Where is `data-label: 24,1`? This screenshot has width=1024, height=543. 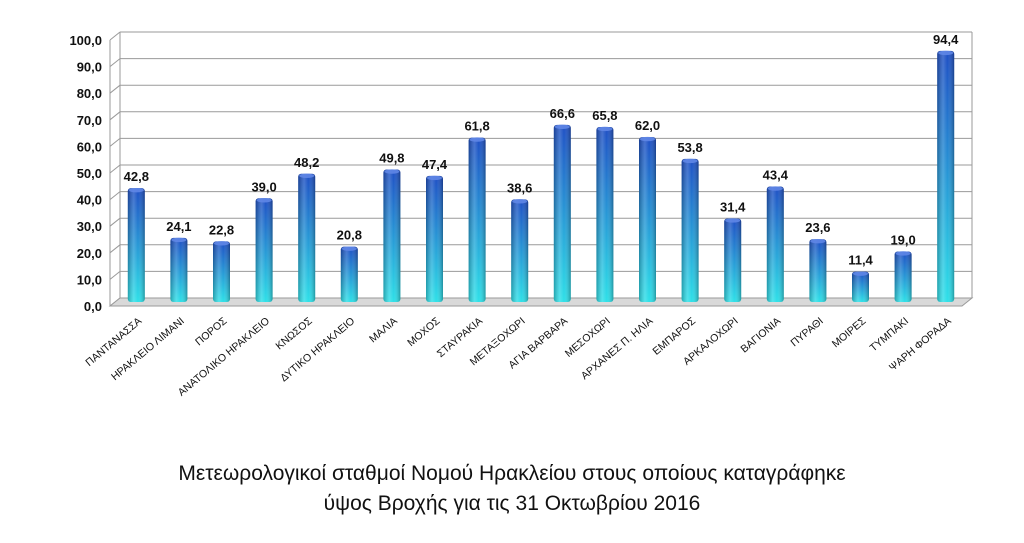 data-label: 24,1 is located at coordinates (178, 226).